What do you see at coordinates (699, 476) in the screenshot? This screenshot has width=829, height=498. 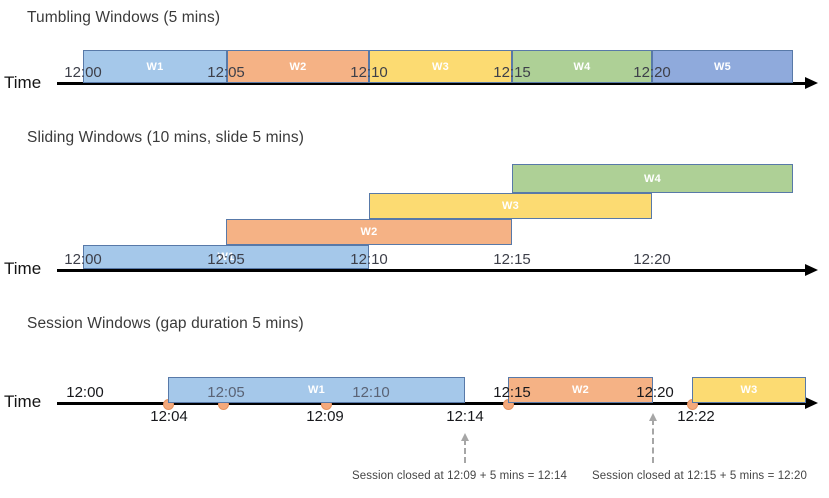 I see `session-close-annotation: Session closed at 12:15 + 5 mins = 12:20` at bounding box center [699, 476].